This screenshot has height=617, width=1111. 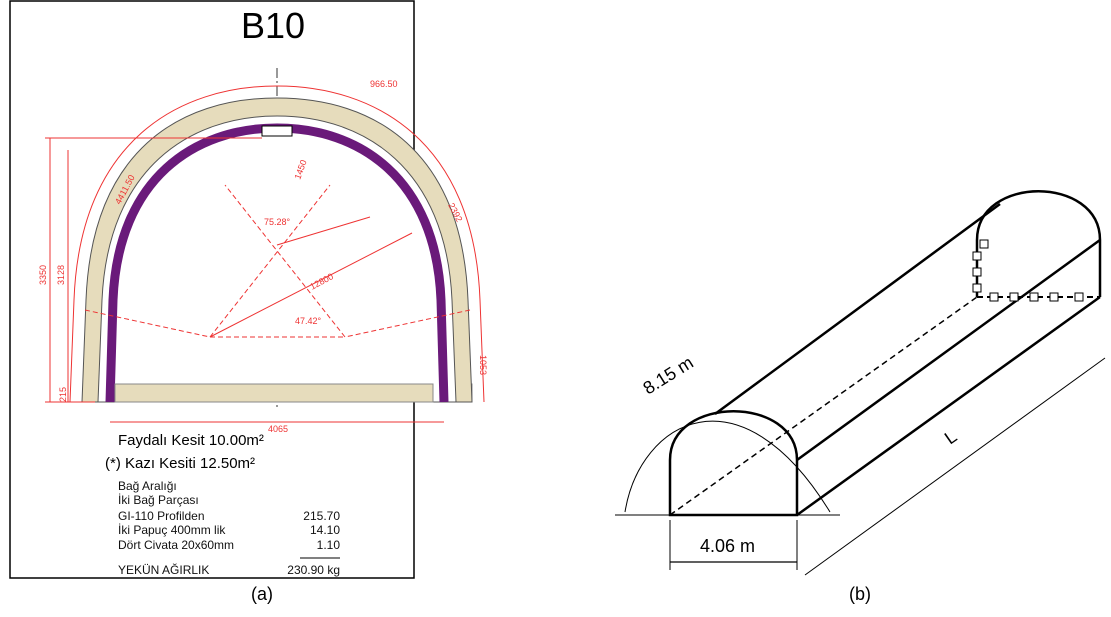 I want to click on table-value: 1.10, so click(x=329, y=545).